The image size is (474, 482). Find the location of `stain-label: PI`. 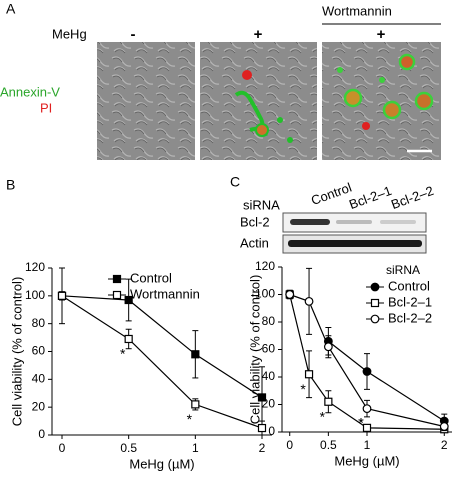

stain-label: PI is located at coordinates (46, 107).